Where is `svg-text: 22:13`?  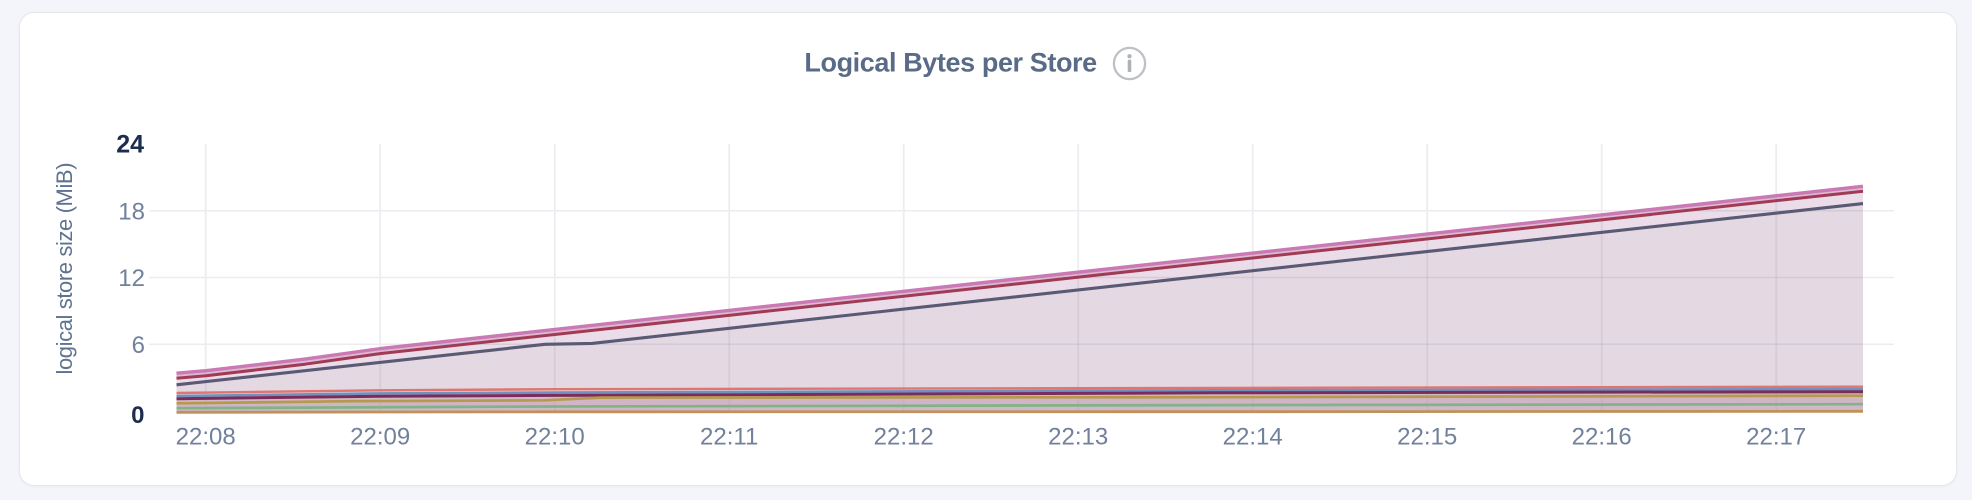 svg-text: 22:13 is located at coordinates (1078, 437).